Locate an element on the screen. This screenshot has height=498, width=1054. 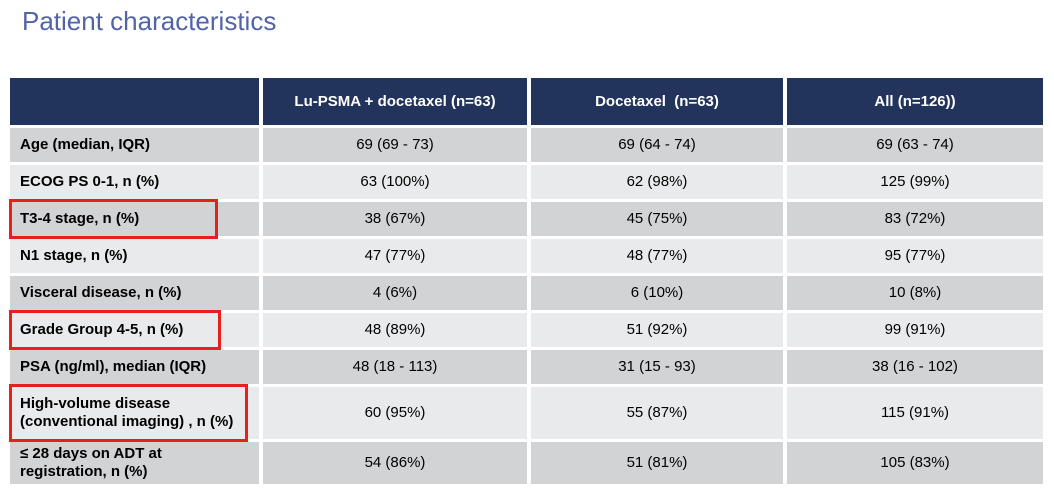
cell-value: 31 (15 - 93) is located at coordinates (657, 367).